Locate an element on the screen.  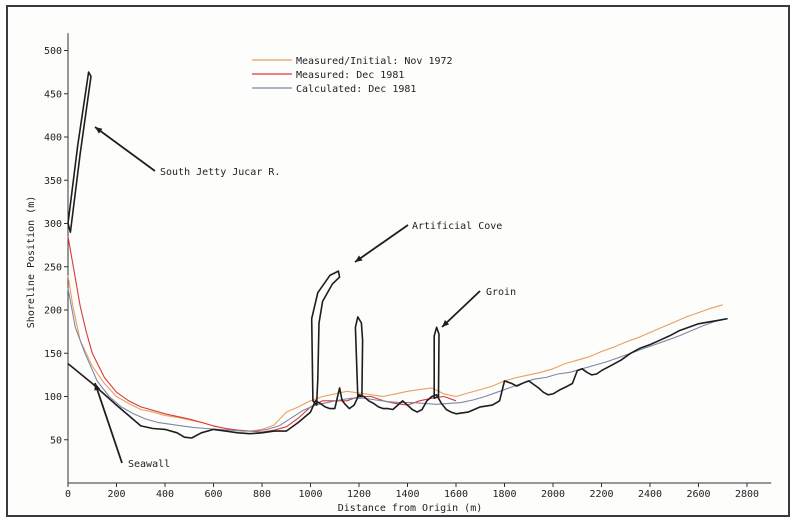
seawall-arrowhead is located at coordinates (97, 387).